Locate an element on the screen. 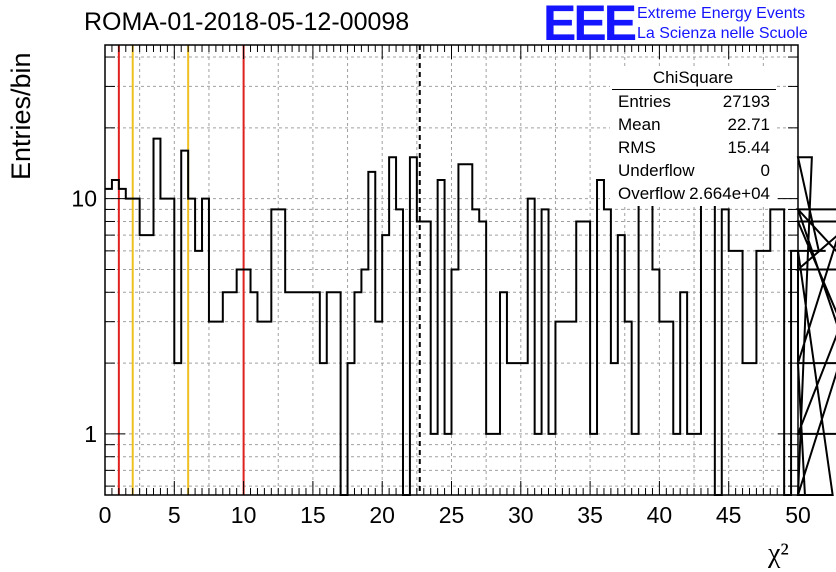  y-axis-label: Entries/bin is located at coordinates (21, 116).